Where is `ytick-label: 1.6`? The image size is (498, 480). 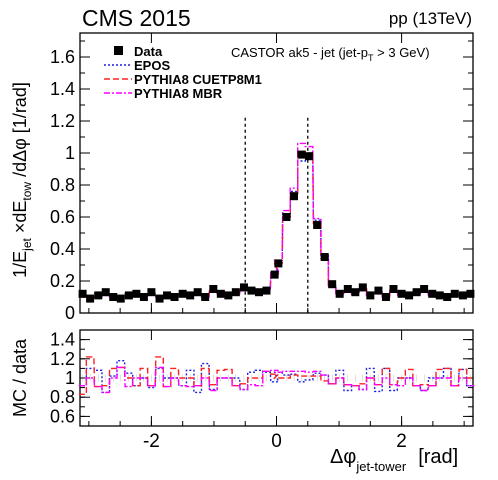
ytick-label: 1.6 is located at coordinates (62, 57).